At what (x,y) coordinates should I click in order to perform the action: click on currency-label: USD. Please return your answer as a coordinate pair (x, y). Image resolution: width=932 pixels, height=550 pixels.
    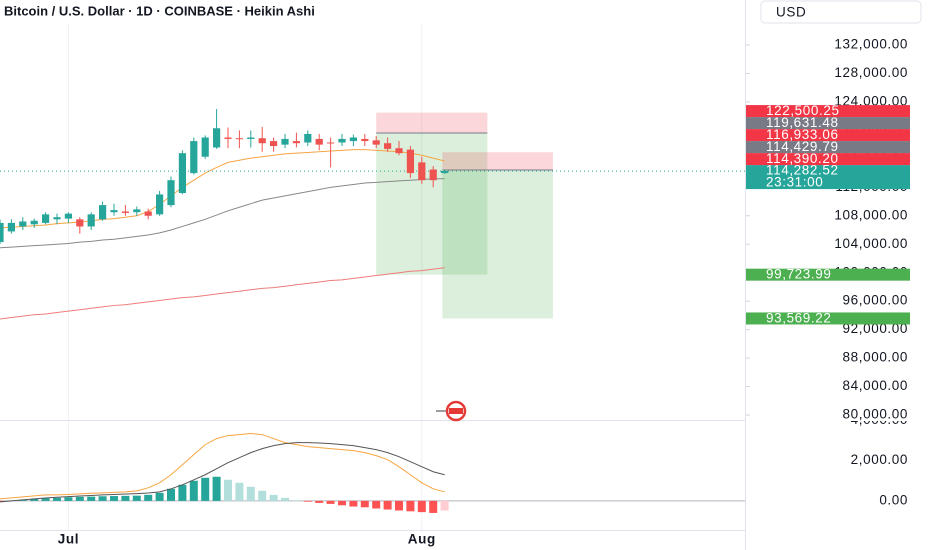
    Looking at the image, I should click on (791, 12).